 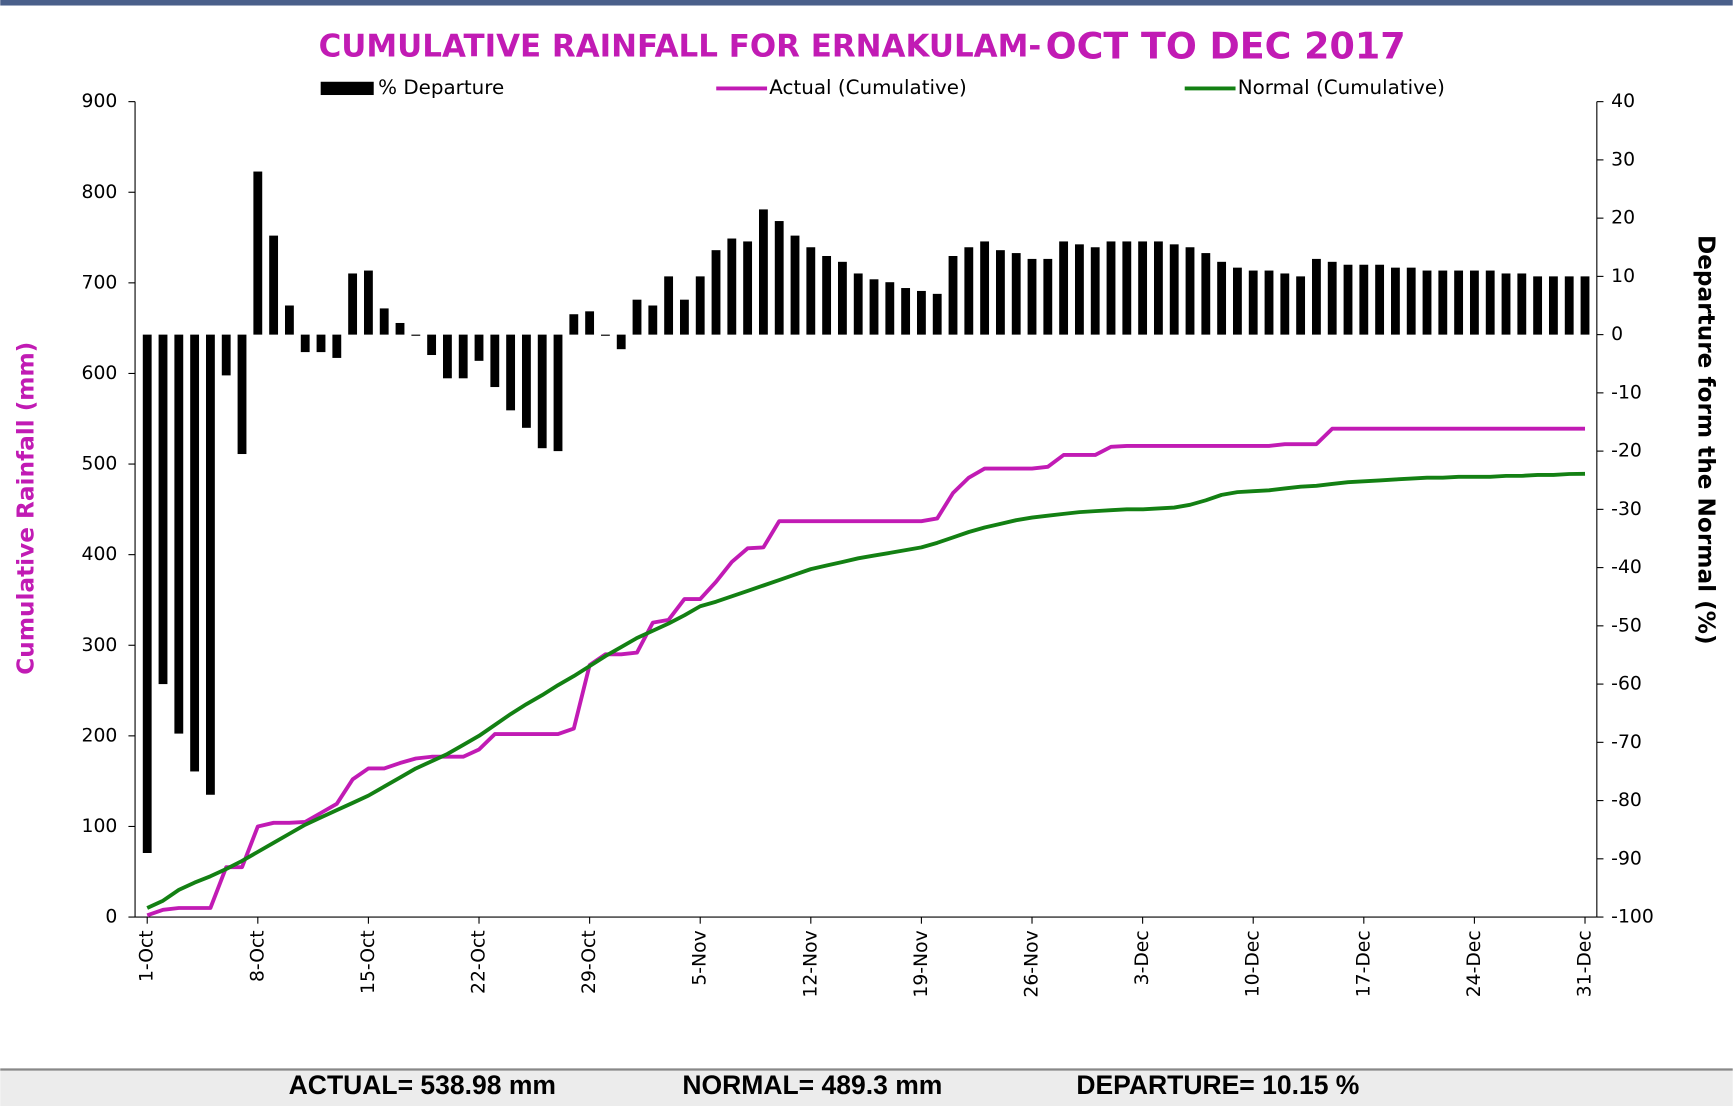 I want to click on top-border, so click(x=866, y=3).